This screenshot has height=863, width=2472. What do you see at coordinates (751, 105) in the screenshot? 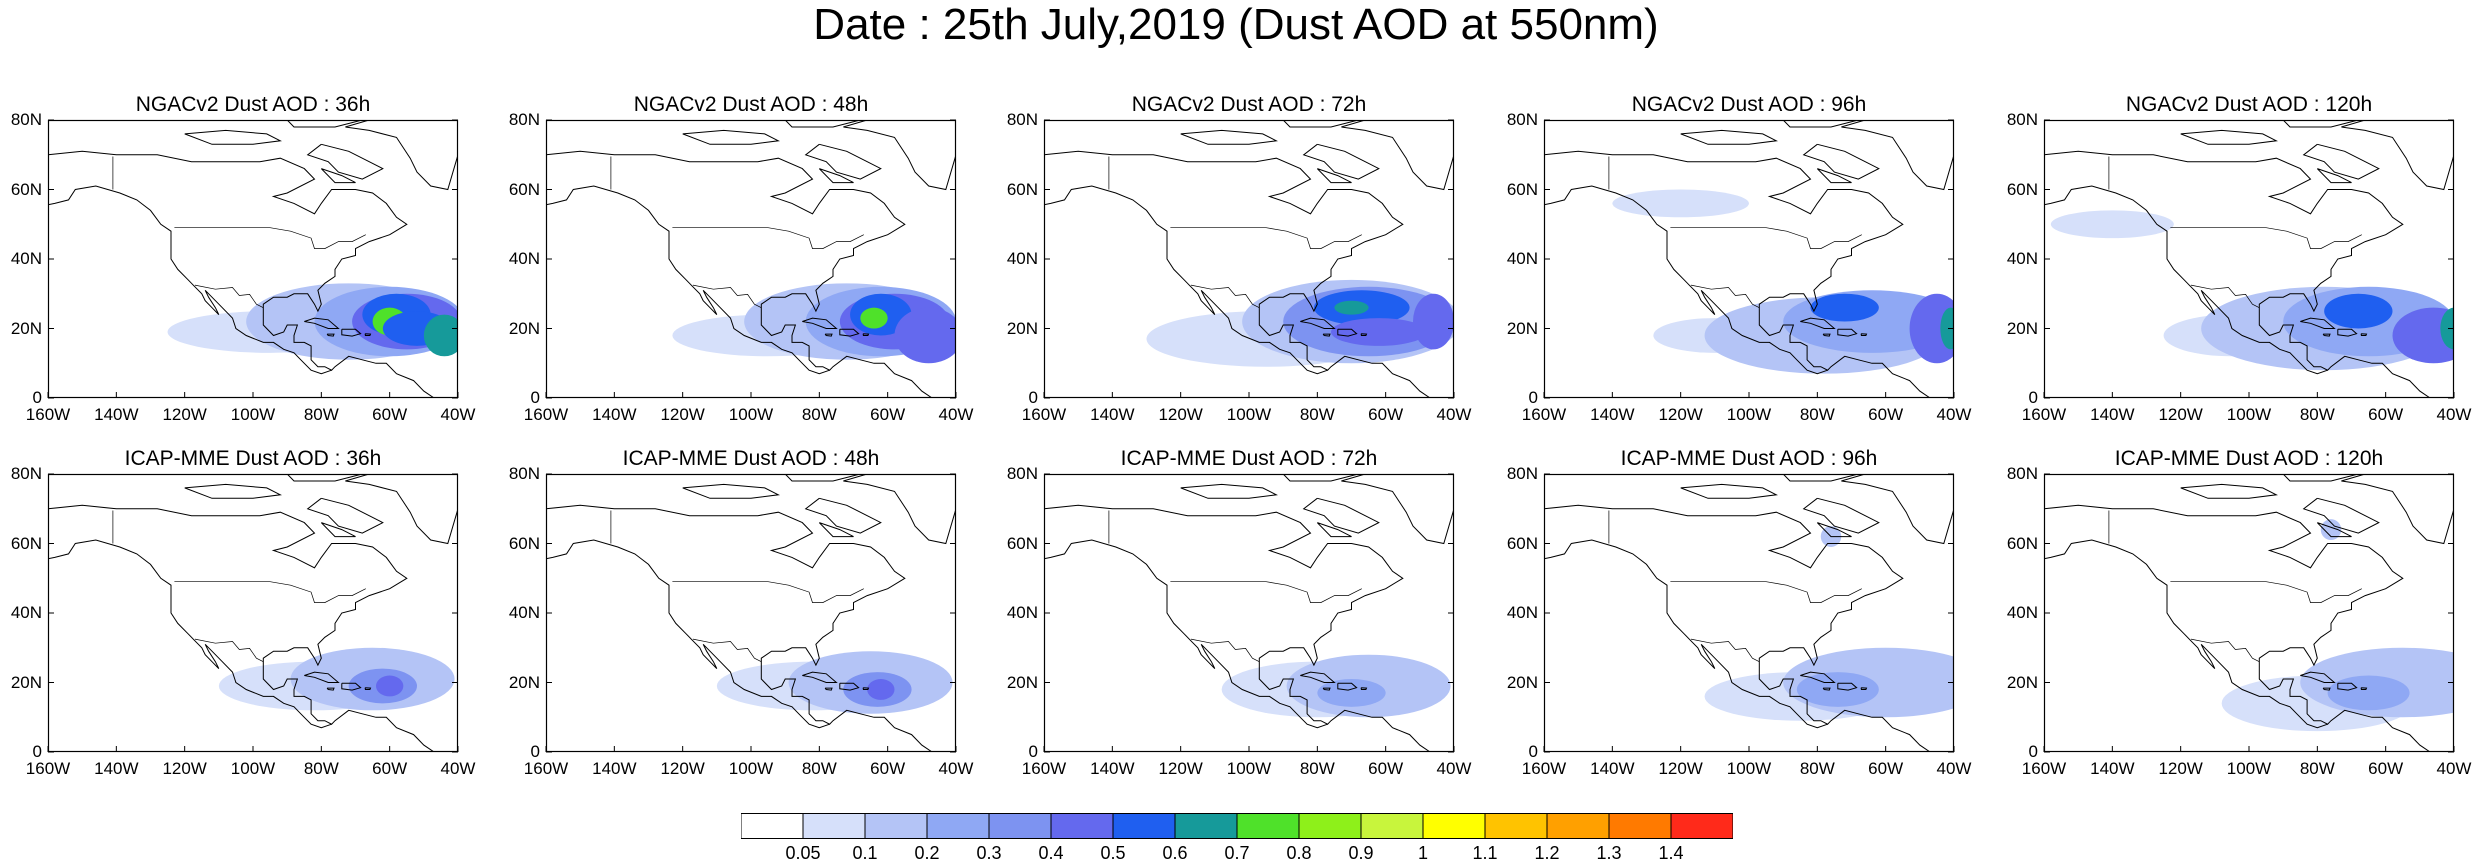
I see `panel-title: NGACv2 Dust AOD : 48h` at bounding box center [751, 105].